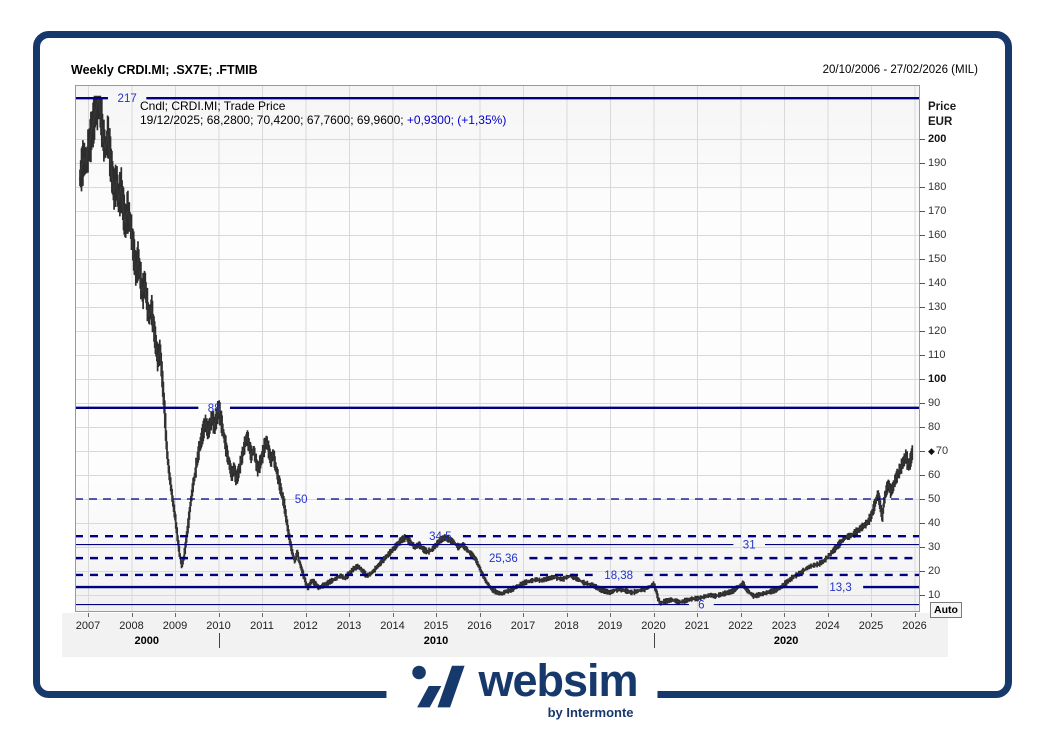 The height and width of the screenshot is (730, 1044). I want to click on y-tick-label: 120, so click(937, 331).